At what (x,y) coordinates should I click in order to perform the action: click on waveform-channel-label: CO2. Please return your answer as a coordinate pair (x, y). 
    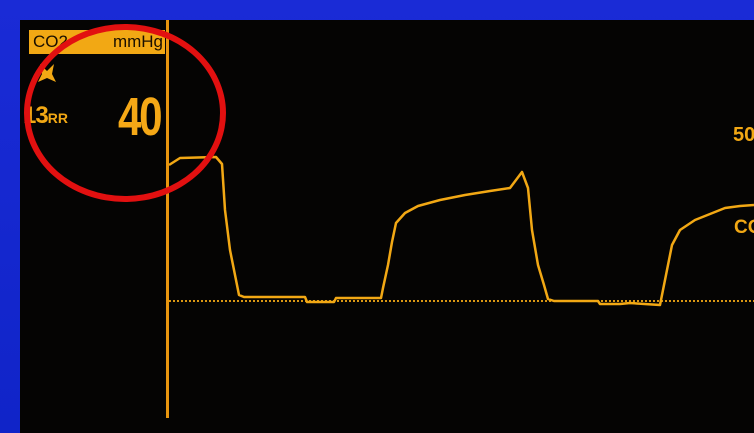
    Looking at the image, I should click on (744, 227).